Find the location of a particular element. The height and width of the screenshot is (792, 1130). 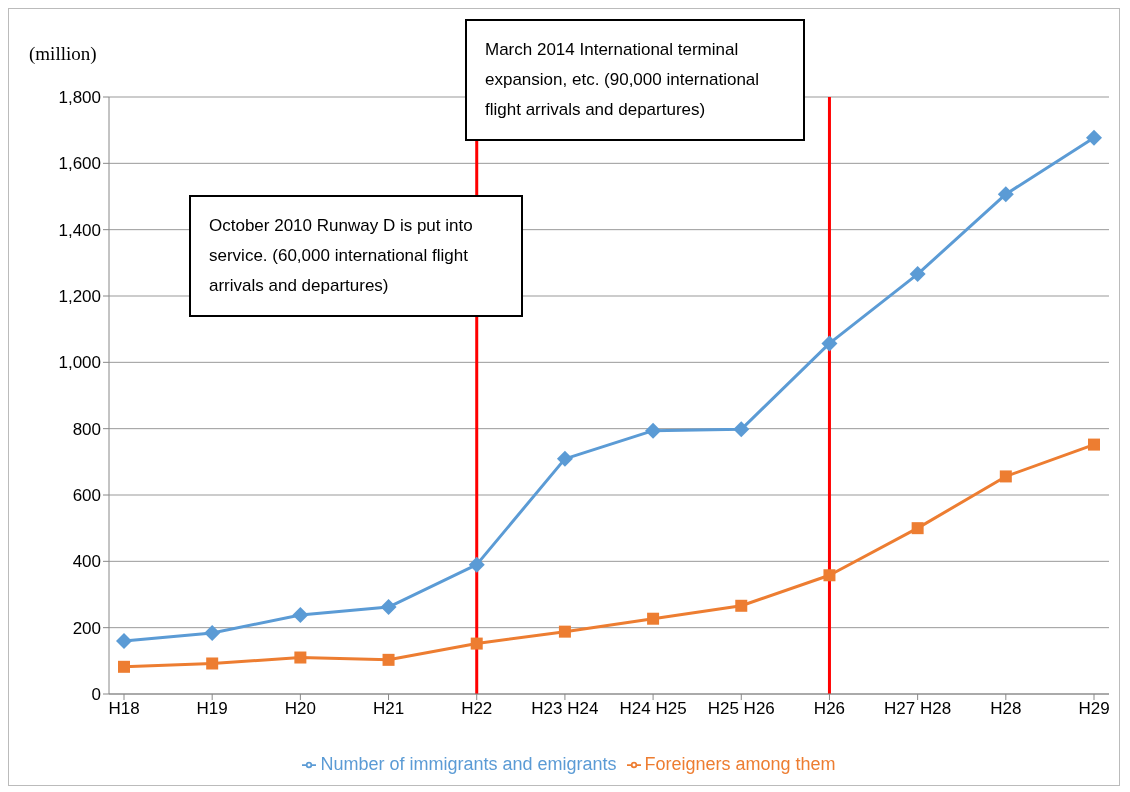

x-tick-label: H22 is located at coordinates (477, 709).